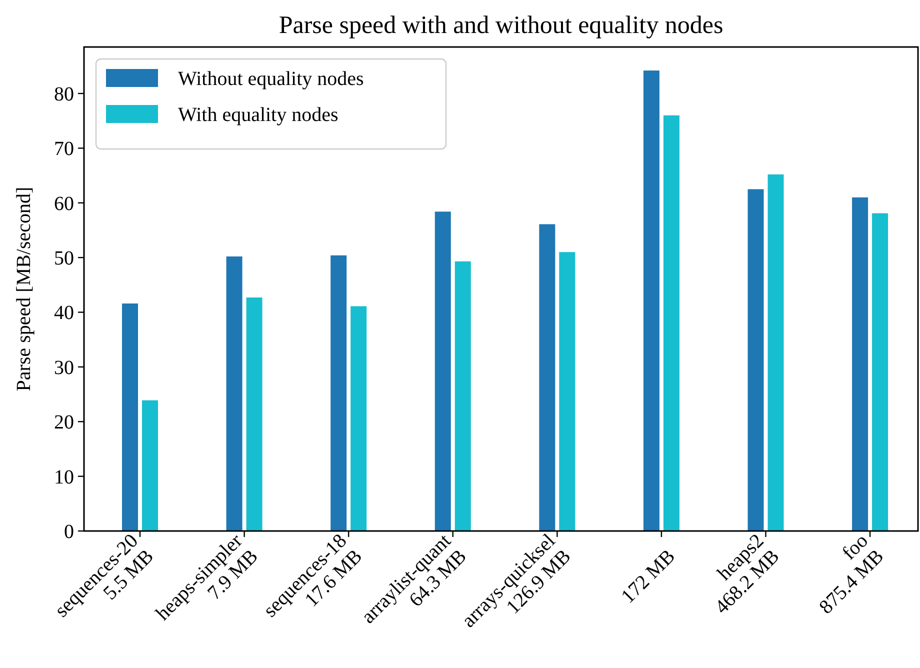  What do you see at coordinates (64, 259) in the screenshot?
I see `y-tick-label: 50` at bounding box center [64, 259].